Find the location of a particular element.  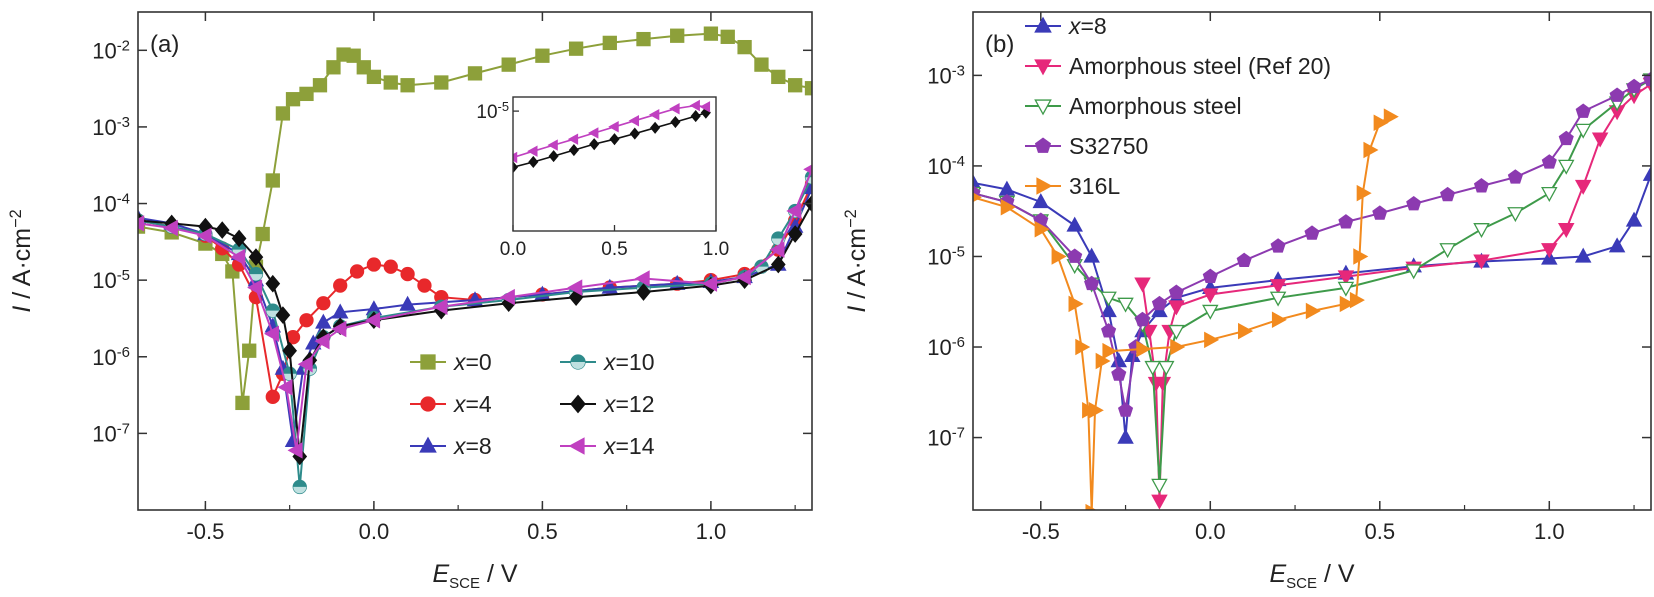

inset-x-tick-label: 0.5 is located at coordinates (614, 249).